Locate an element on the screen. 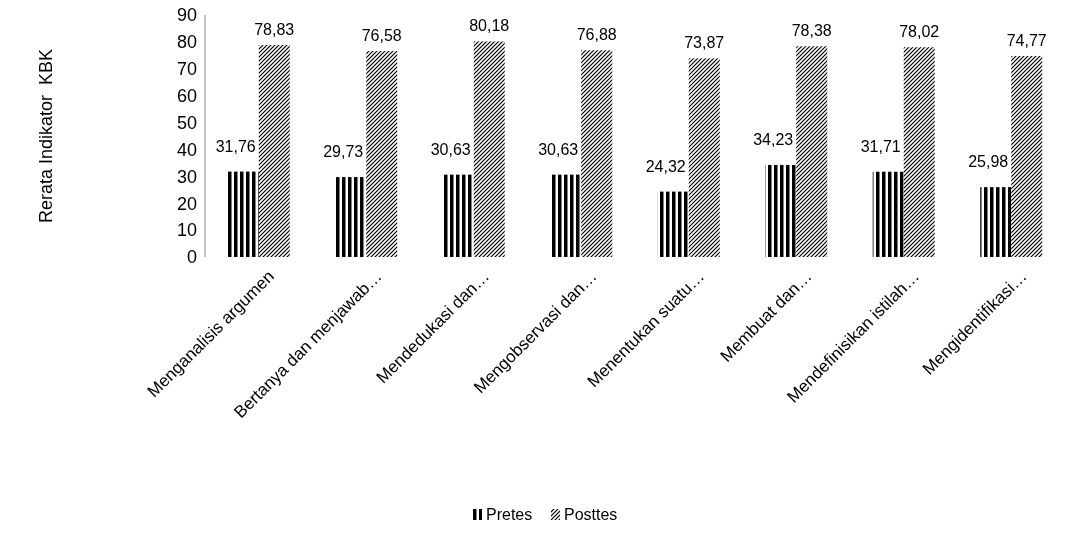  data-label: 34,23 is located at coordinates (773, 139).